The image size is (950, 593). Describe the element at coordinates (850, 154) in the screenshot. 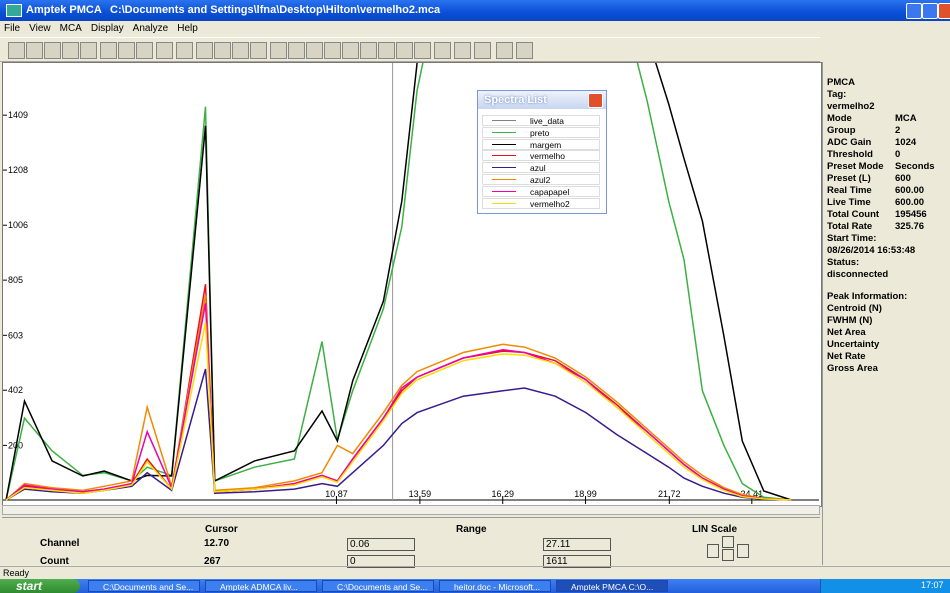

I see `info-label: Threshold` at that location.